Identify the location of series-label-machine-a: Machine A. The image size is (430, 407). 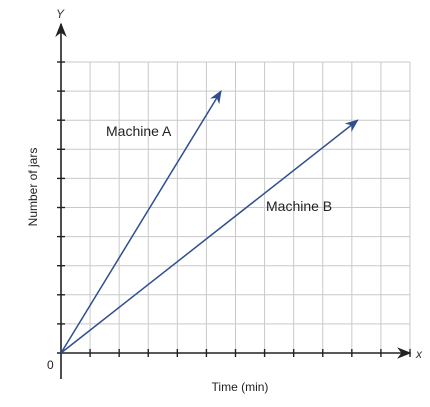
(139, 131).